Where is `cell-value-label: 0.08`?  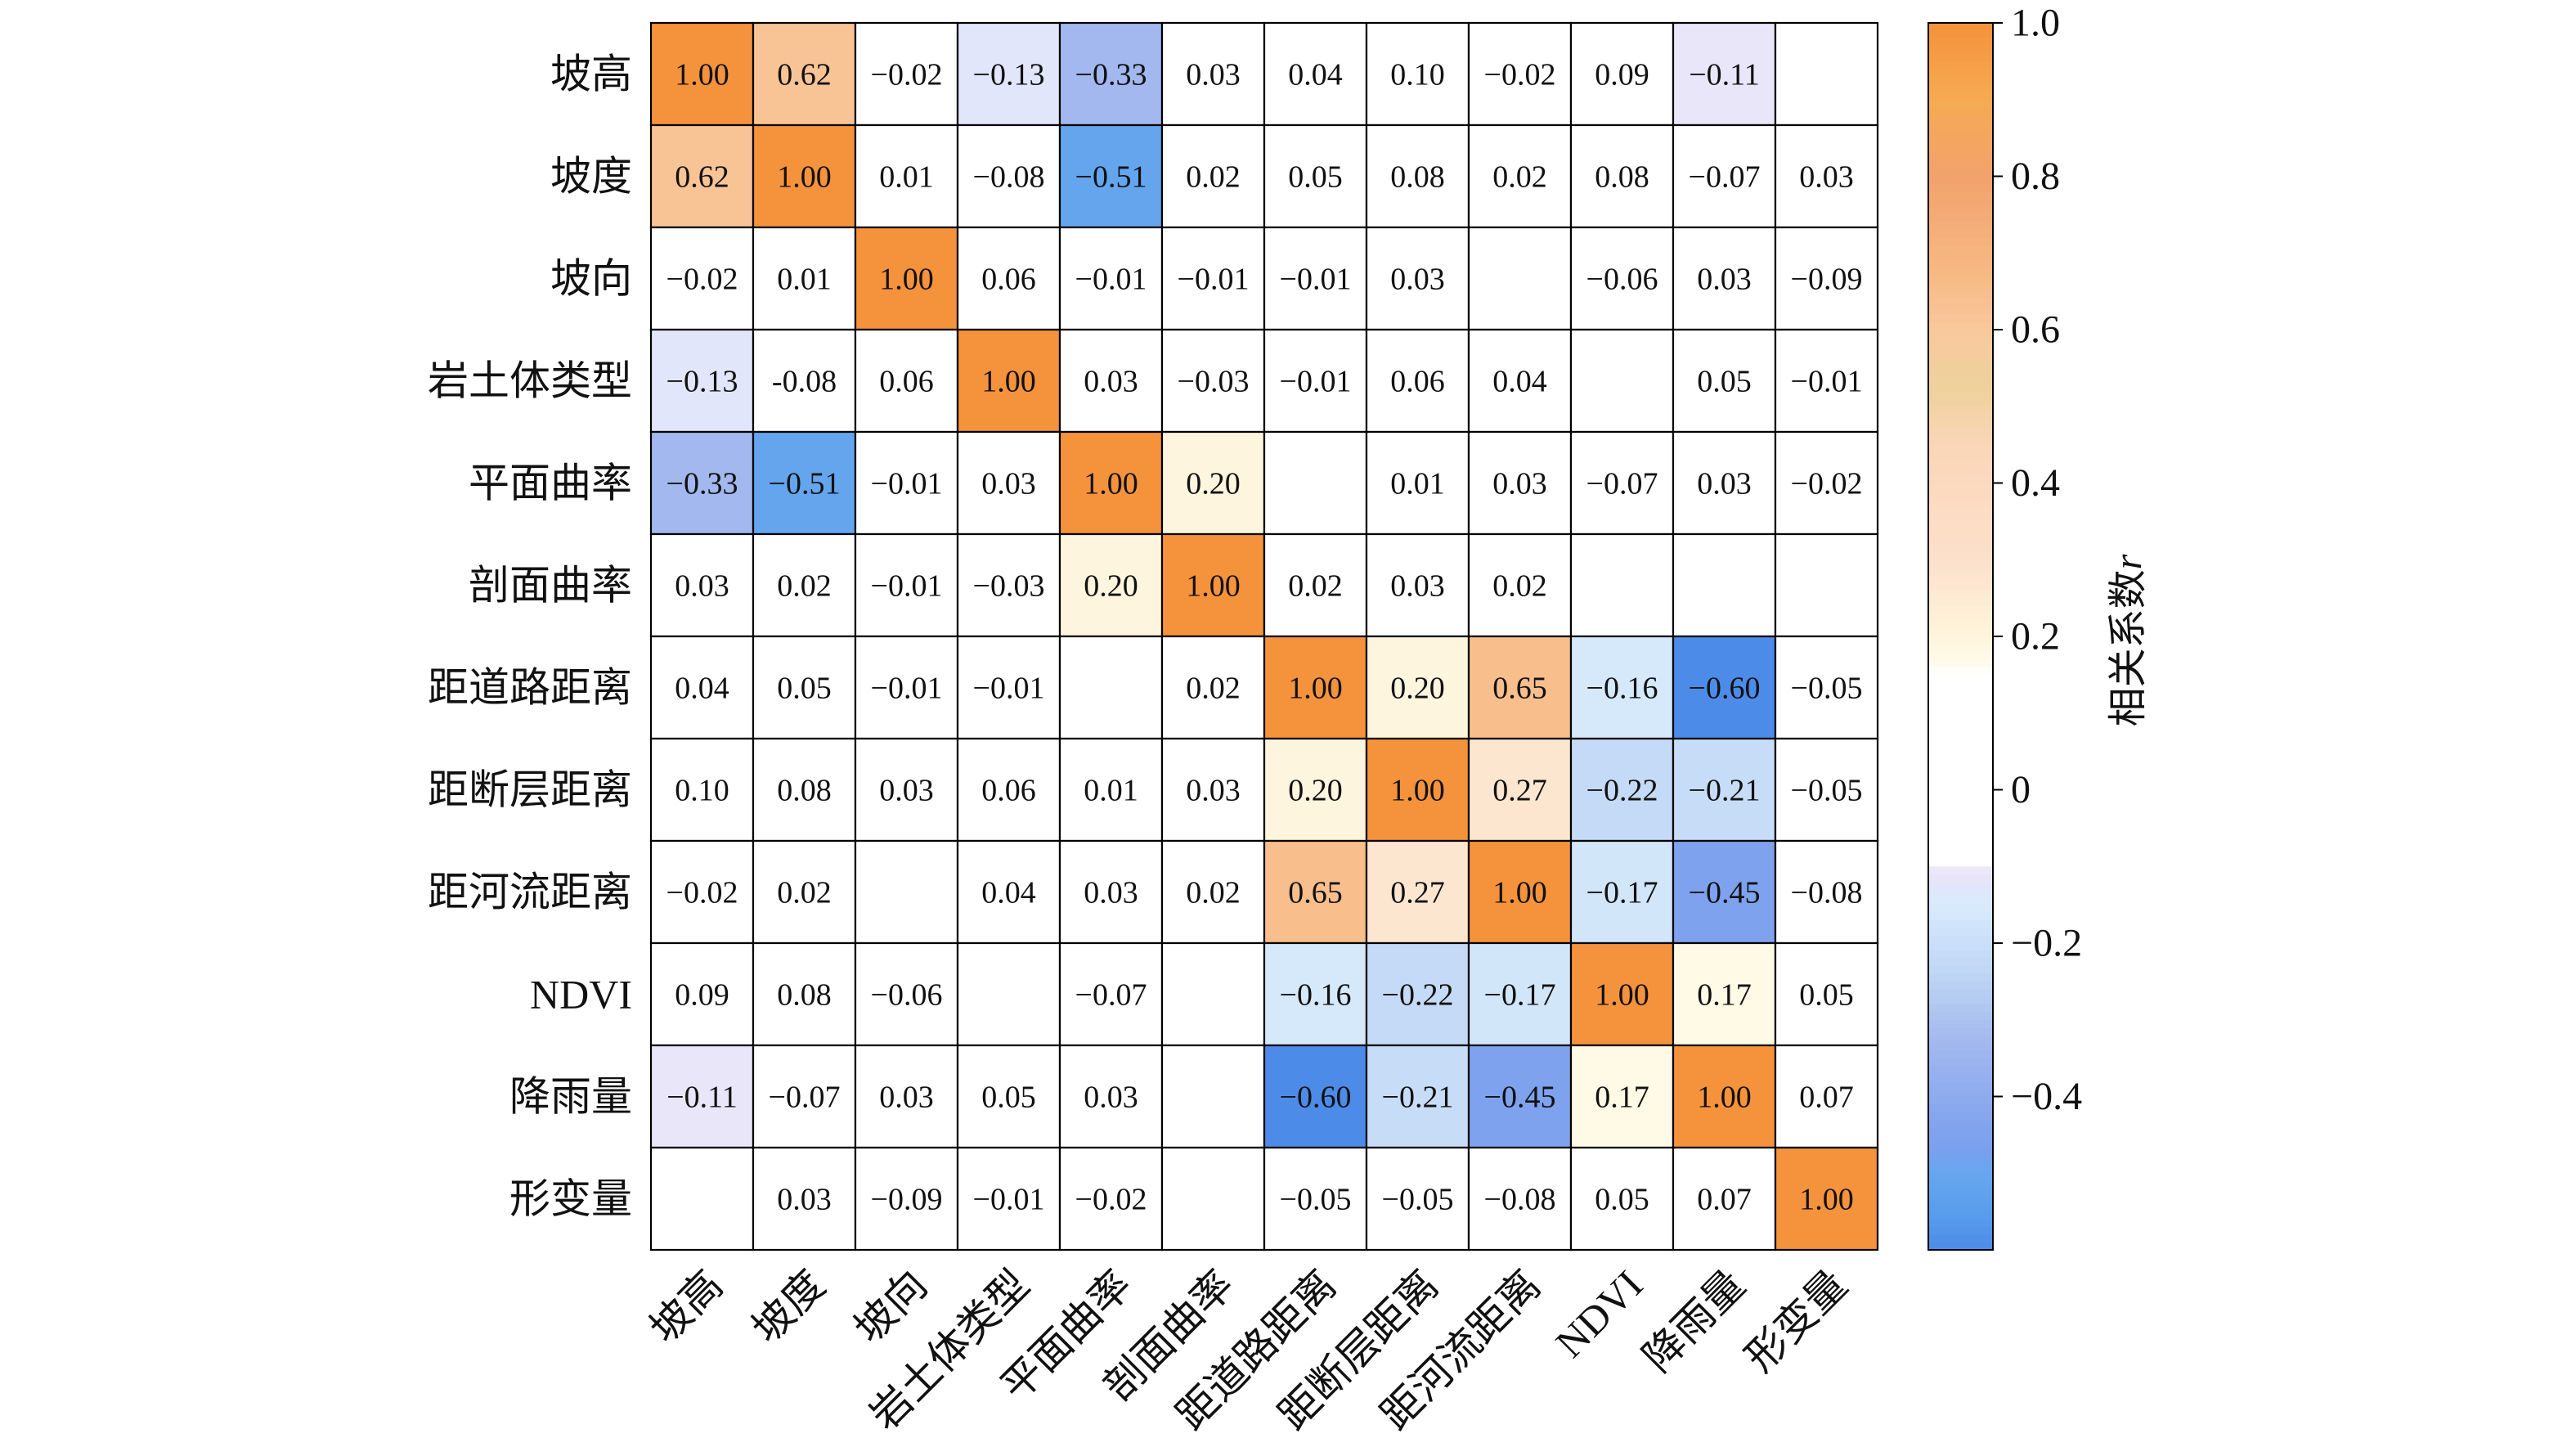
cell-value-label: 0.08 is located at coordinates (804, 791).